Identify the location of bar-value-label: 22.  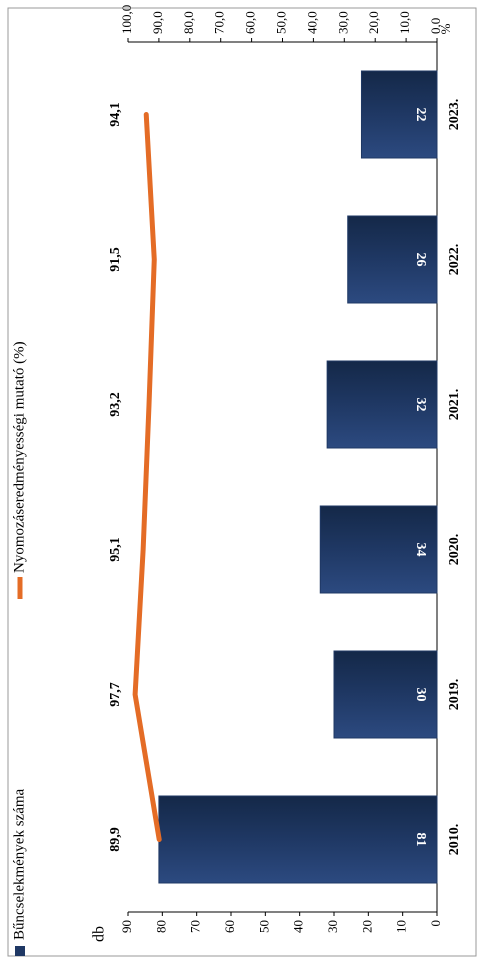
(420, 115).